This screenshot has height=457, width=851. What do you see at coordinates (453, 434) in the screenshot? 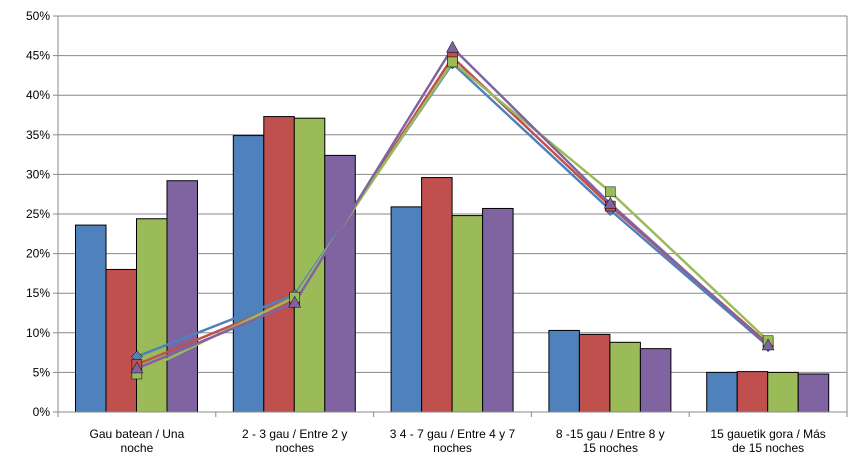
I see `x-tick-label-line: 3 4 - 7 gau / Entre 4 y 7` at bounding box center [453, 434].